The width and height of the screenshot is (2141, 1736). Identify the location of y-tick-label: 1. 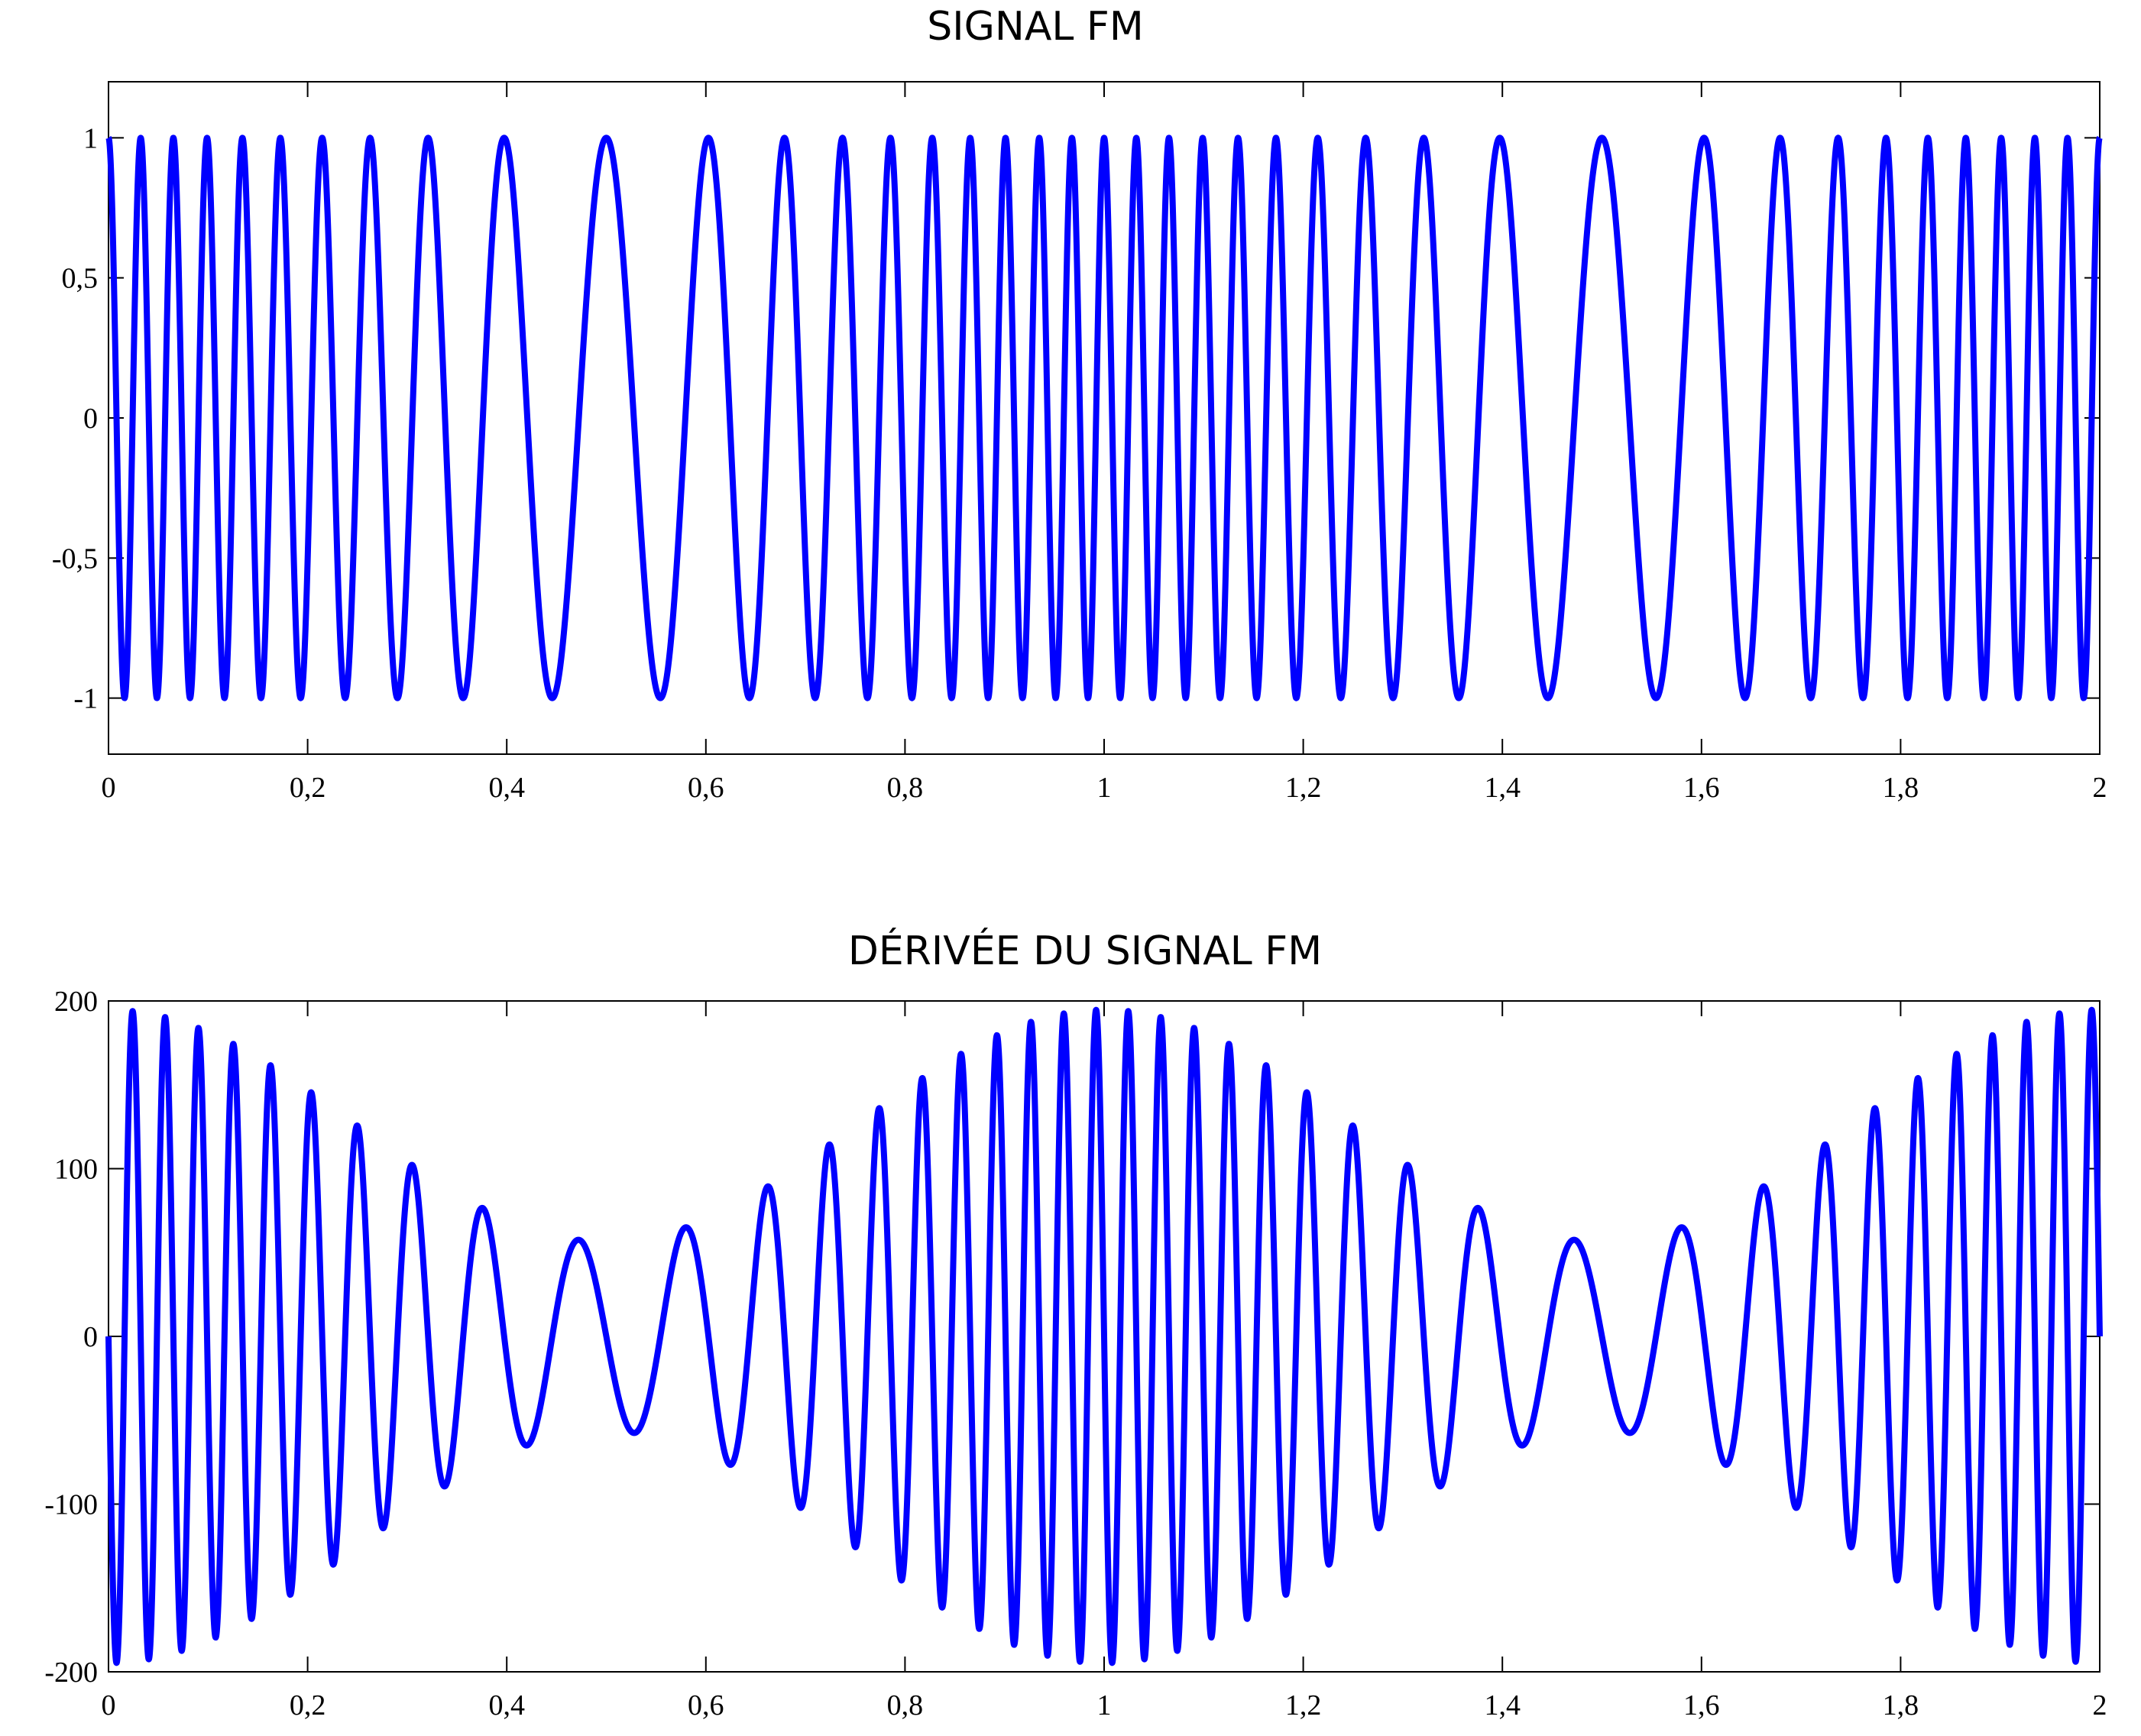
(90, 138).